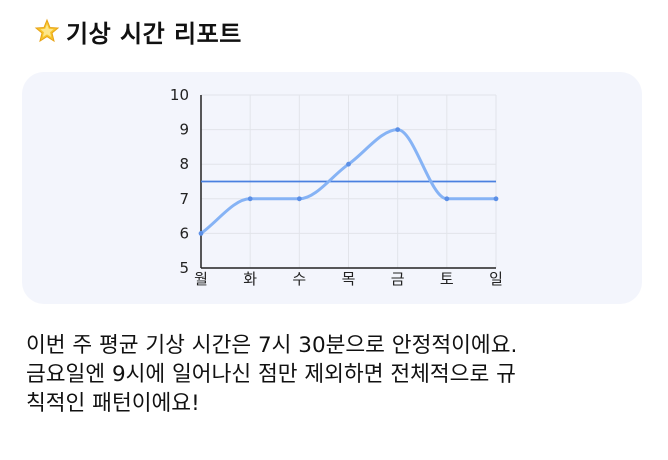 This screenshot has height=460, width=668. What do you see at coordinates (496, 279) in the screenshot?
I see `x-tick-label: 일` at bounding box center [496, 279].